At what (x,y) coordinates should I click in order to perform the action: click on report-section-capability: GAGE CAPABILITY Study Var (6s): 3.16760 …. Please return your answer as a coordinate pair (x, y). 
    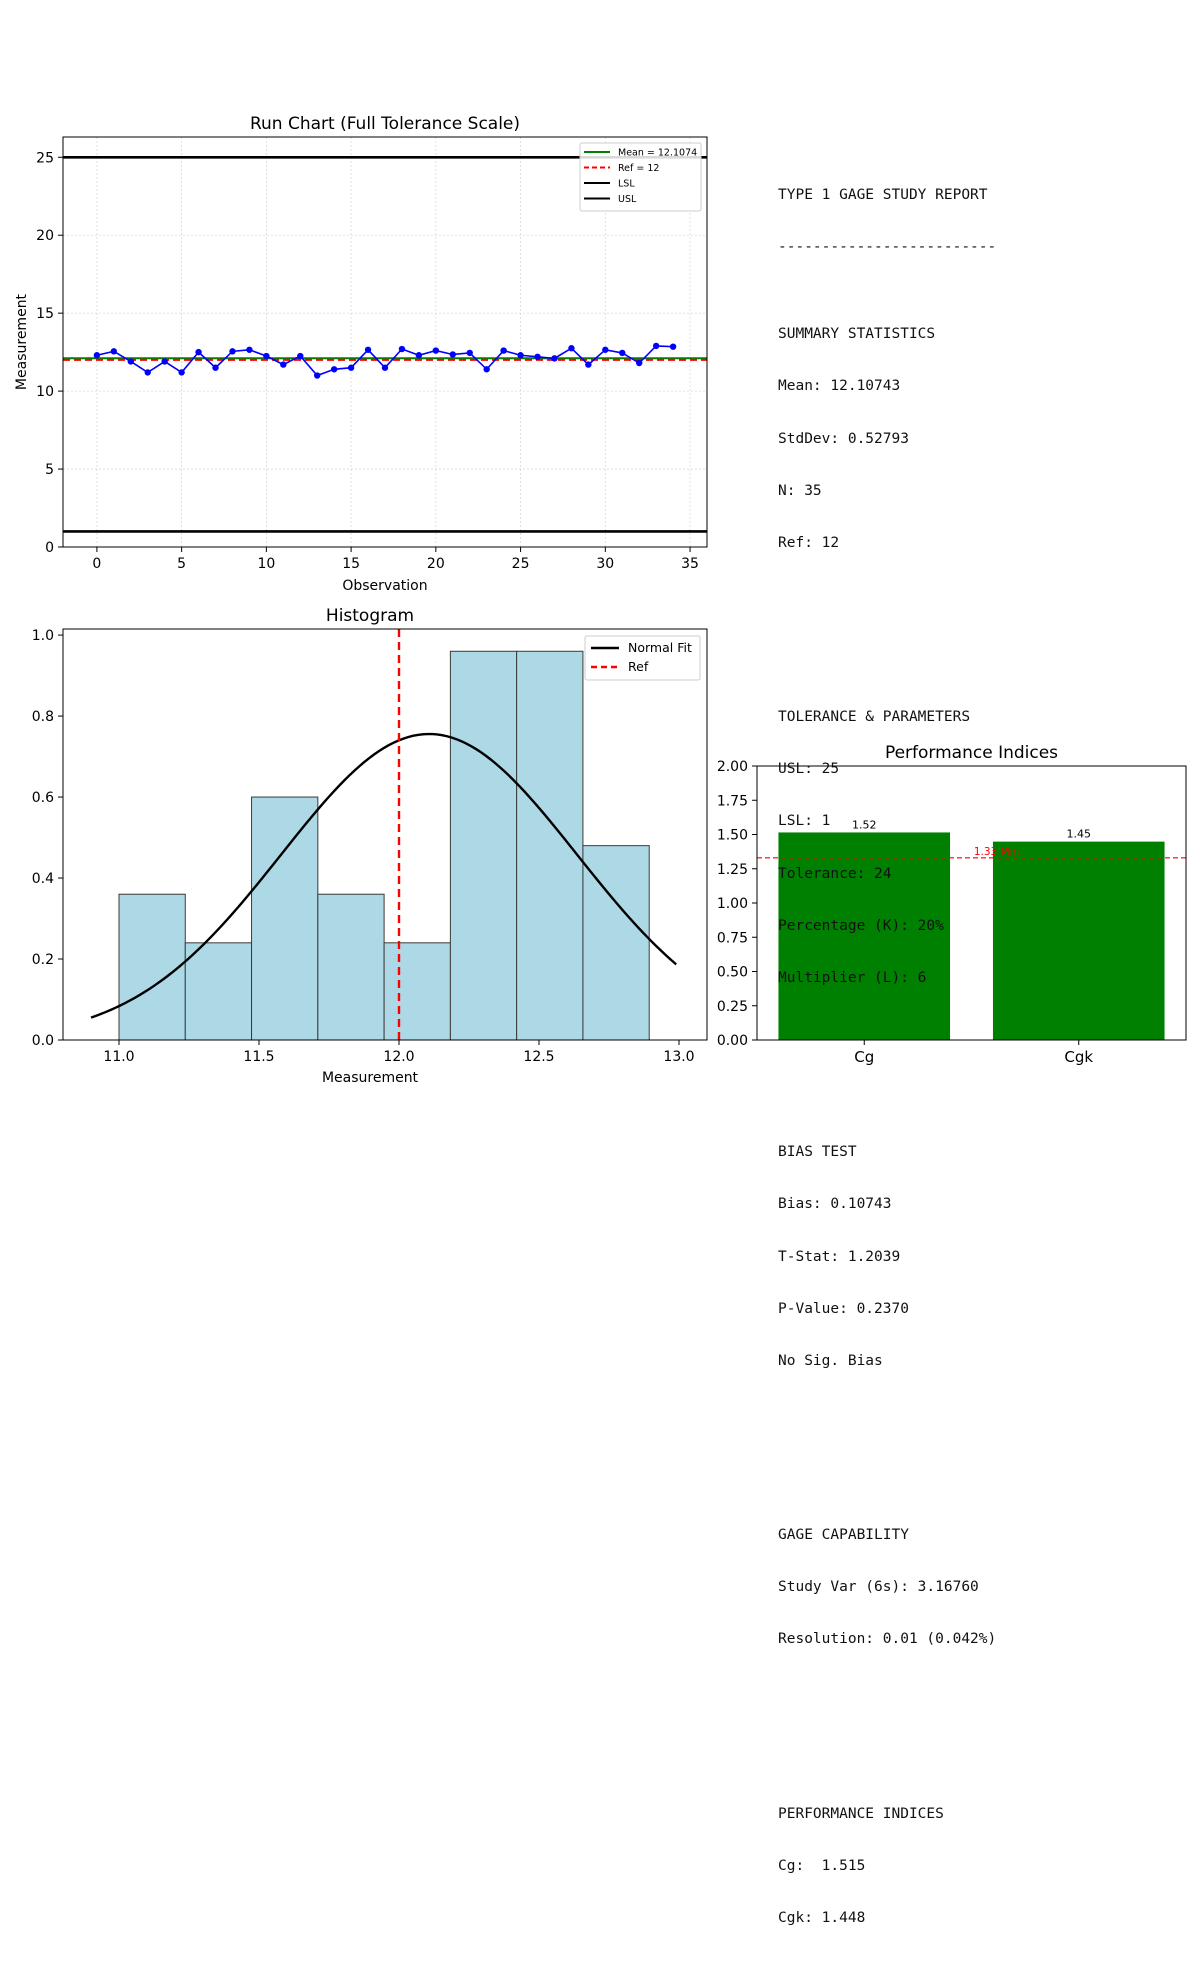
    Looking at the image, I should click on (887, 1587).